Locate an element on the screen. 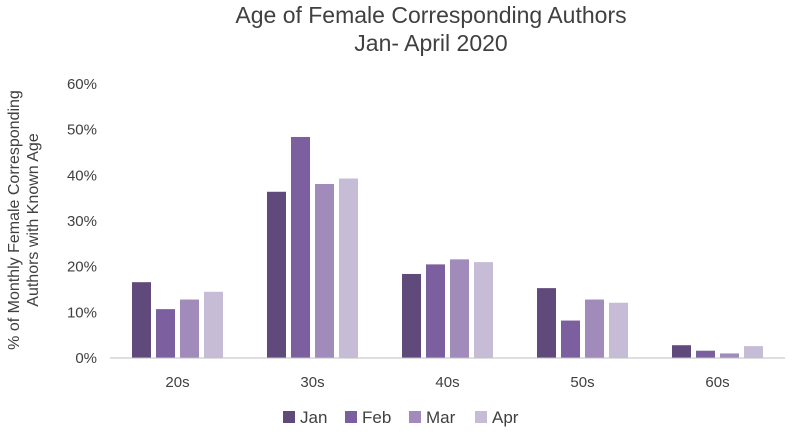 This screenshot has width=800, height=434. bar-mar-30s is located at coordinates (324, 271).